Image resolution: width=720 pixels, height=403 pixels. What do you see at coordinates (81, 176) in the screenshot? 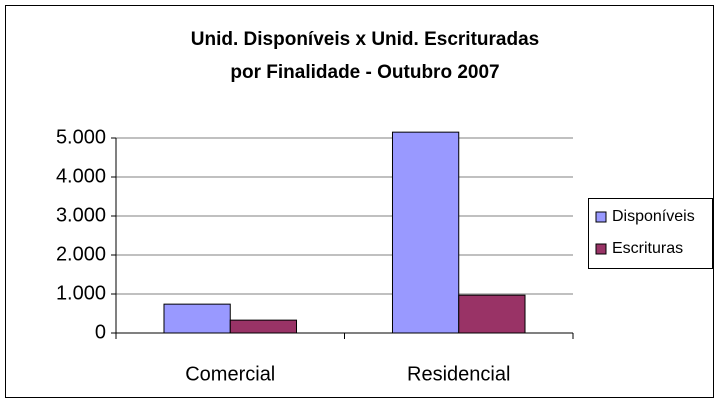
I see `y-tick-label: 4.000` at bounding box center [81, 176].